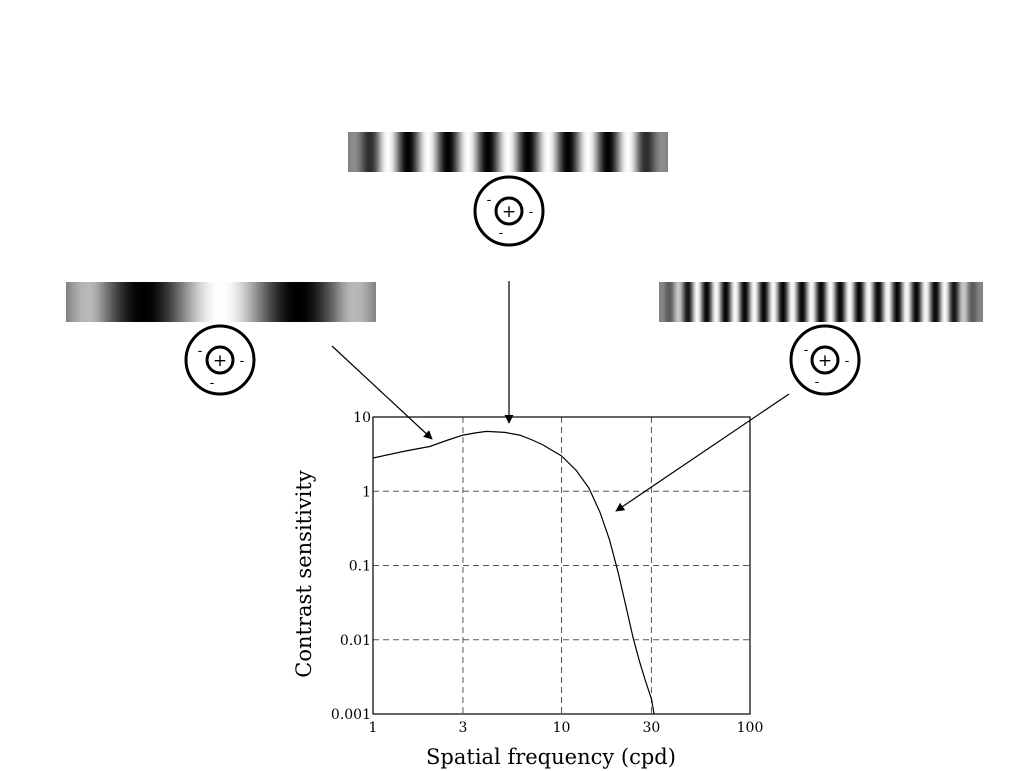  I want to click on x-tick-label: 1, so click(373, 728).